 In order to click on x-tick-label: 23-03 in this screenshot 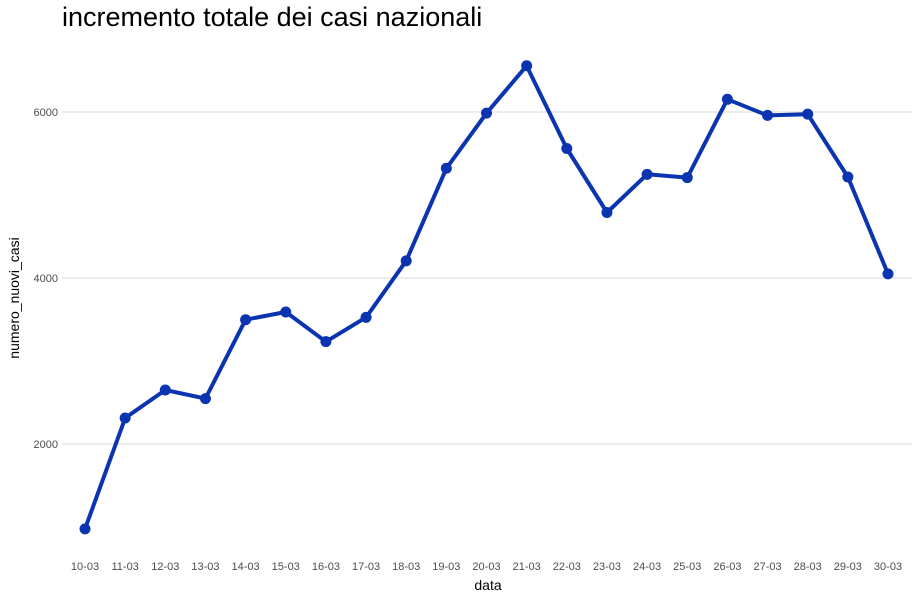, I will do `click(607, 567)`.